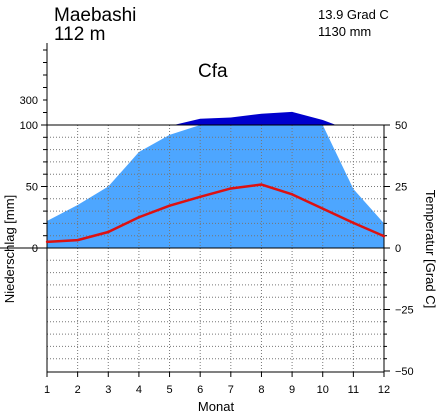 Image resolution: width=436 pixels, height=416 pixels. What do you see at coordinates (47, 390) in the screenshot?
I see `month-label: 1` at bounding box center [47, 390].